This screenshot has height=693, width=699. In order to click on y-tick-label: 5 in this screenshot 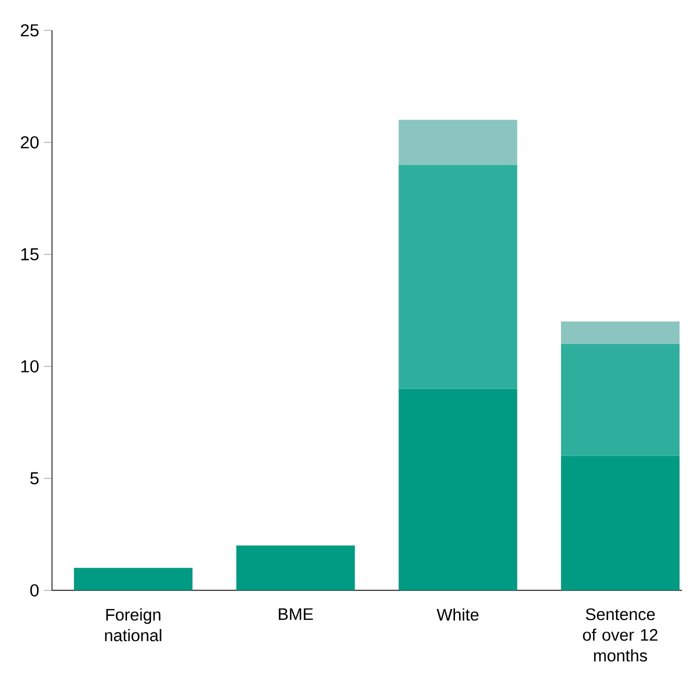, I will do `click(34, 478)`.